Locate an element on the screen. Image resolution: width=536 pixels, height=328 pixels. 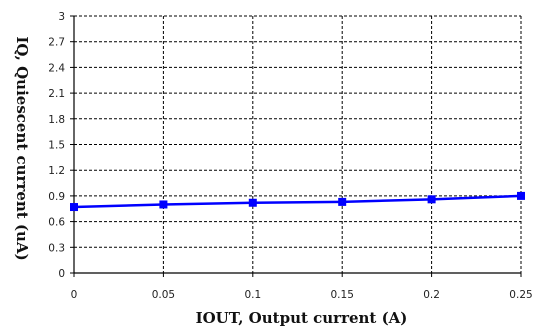
series-group is located at coordinates (297, 201).